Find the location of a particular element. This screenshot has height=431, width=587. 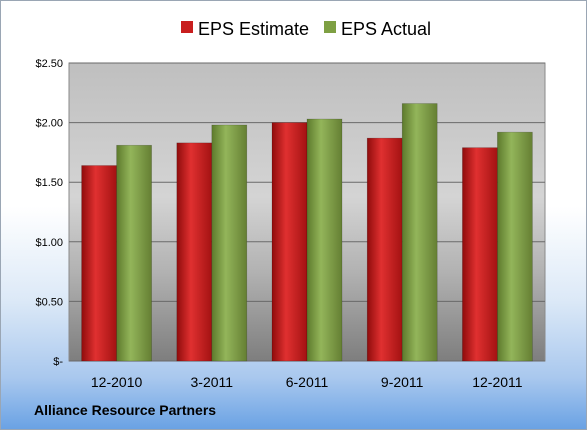

legend-swatch-estimate is located at coordinates (187, 27).